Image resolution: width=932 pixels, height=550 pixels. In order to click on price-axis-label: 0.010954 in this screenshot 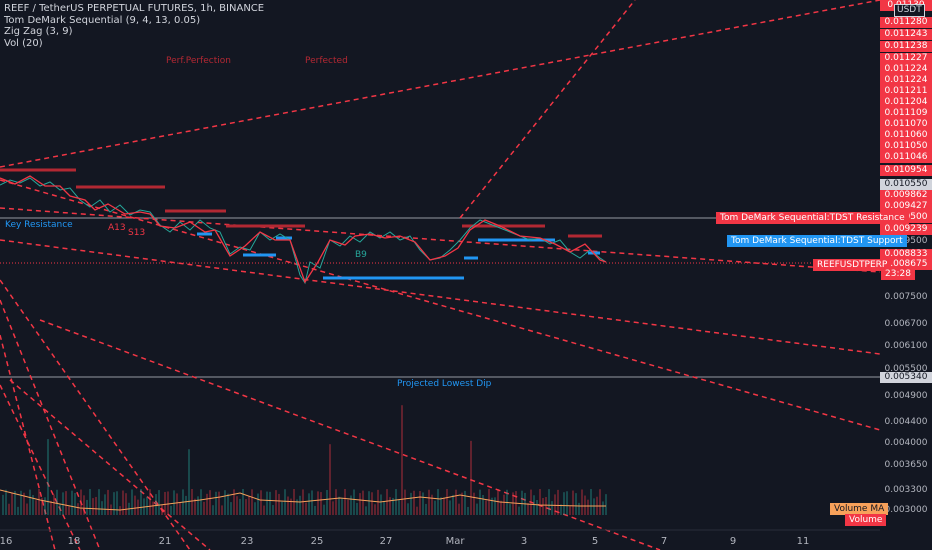, I will do `click(906, 170)`.